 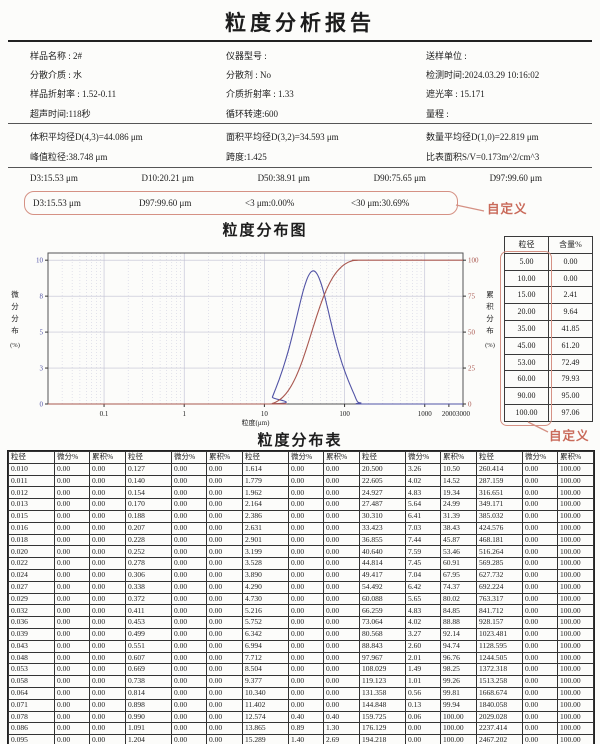 What do you see at coordinates (490, 345) in the screenshot?
I see `right-axis-label: (%)` at bounding box center [490, 345].